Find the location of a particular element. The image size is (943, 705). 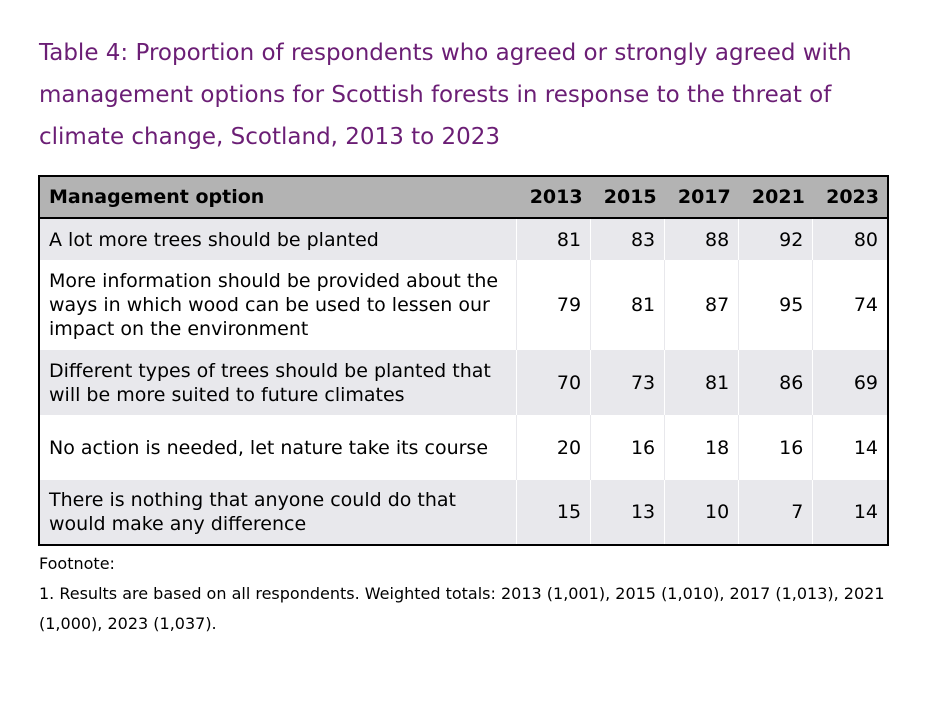

column-header-year: 2021 is located at coordinates (778, 197).